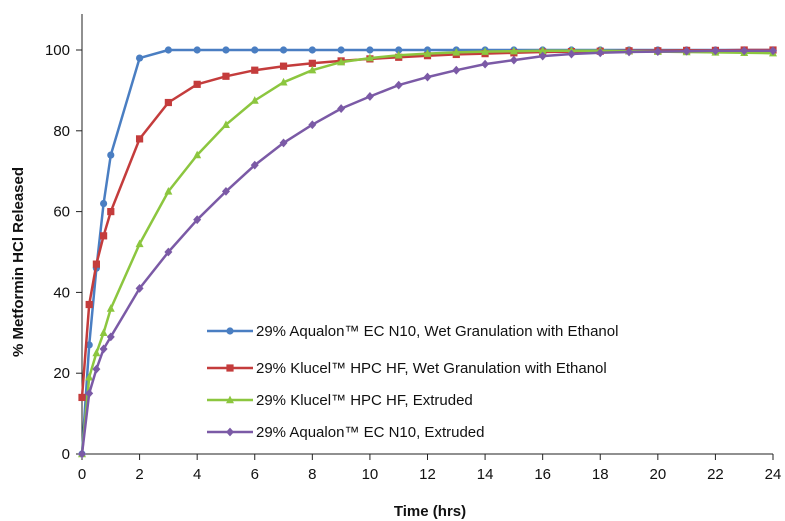 The image size is (785, 521). I want to click on y-tick-label: 40, so click(61, 292).